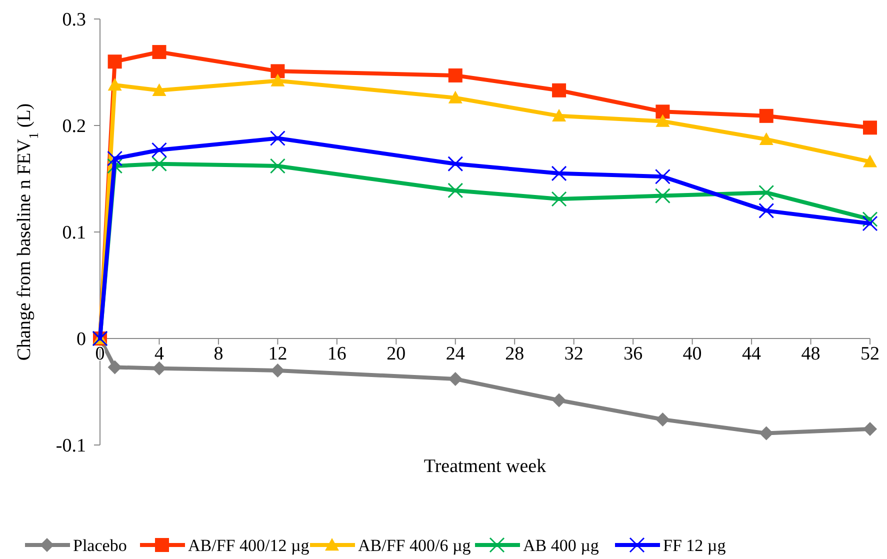 Image resolution: width=887 pixels, height=559 pixels. Describe the element at coordinates (100, 545) in the screenshot. I see `legend-label: Placebo` at that location.